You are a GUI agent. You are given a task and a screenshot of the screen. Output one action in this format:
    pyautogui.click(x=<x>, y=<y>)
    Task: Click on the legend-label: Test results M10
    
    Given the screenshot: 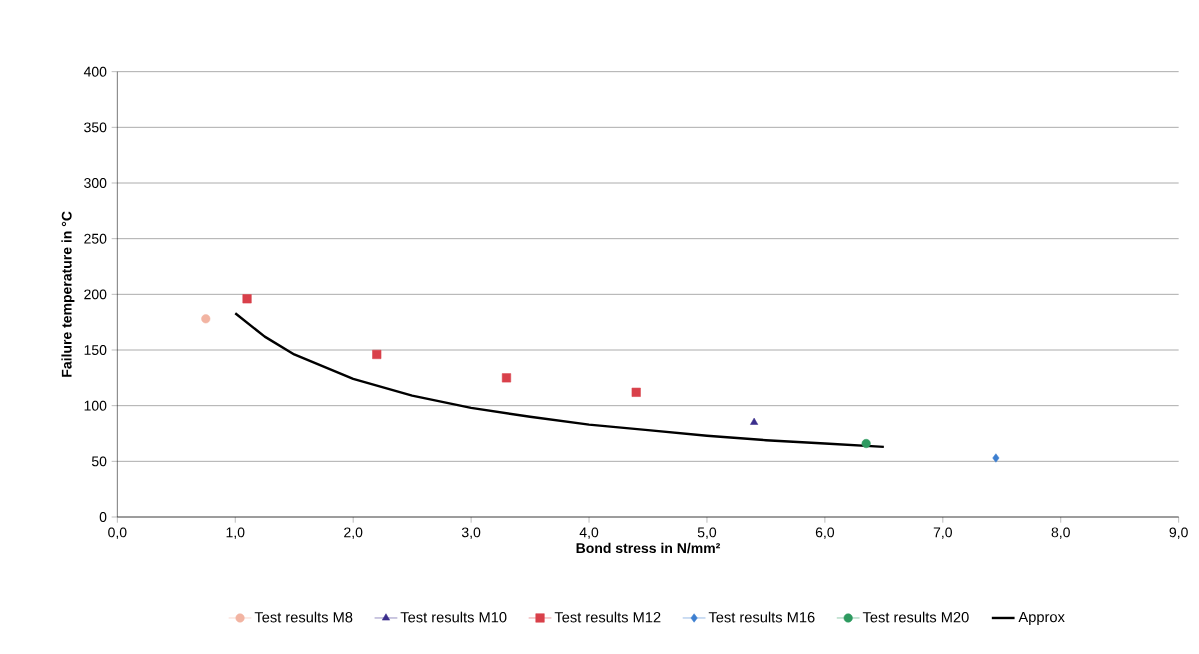 What is the action you would take?
    pyautogui.click(x=453, y=617)
    